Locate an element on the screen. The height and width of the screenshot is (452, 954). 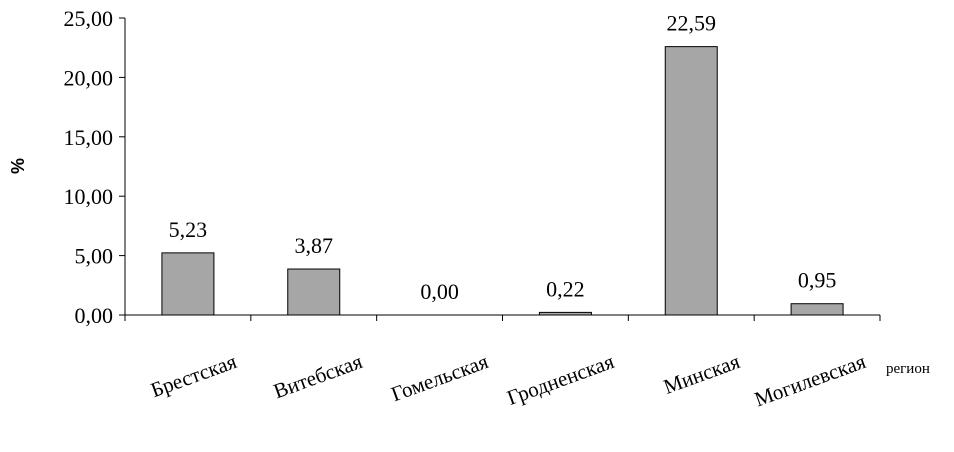
y-axis-title: % is located at coordinates (18, 166).